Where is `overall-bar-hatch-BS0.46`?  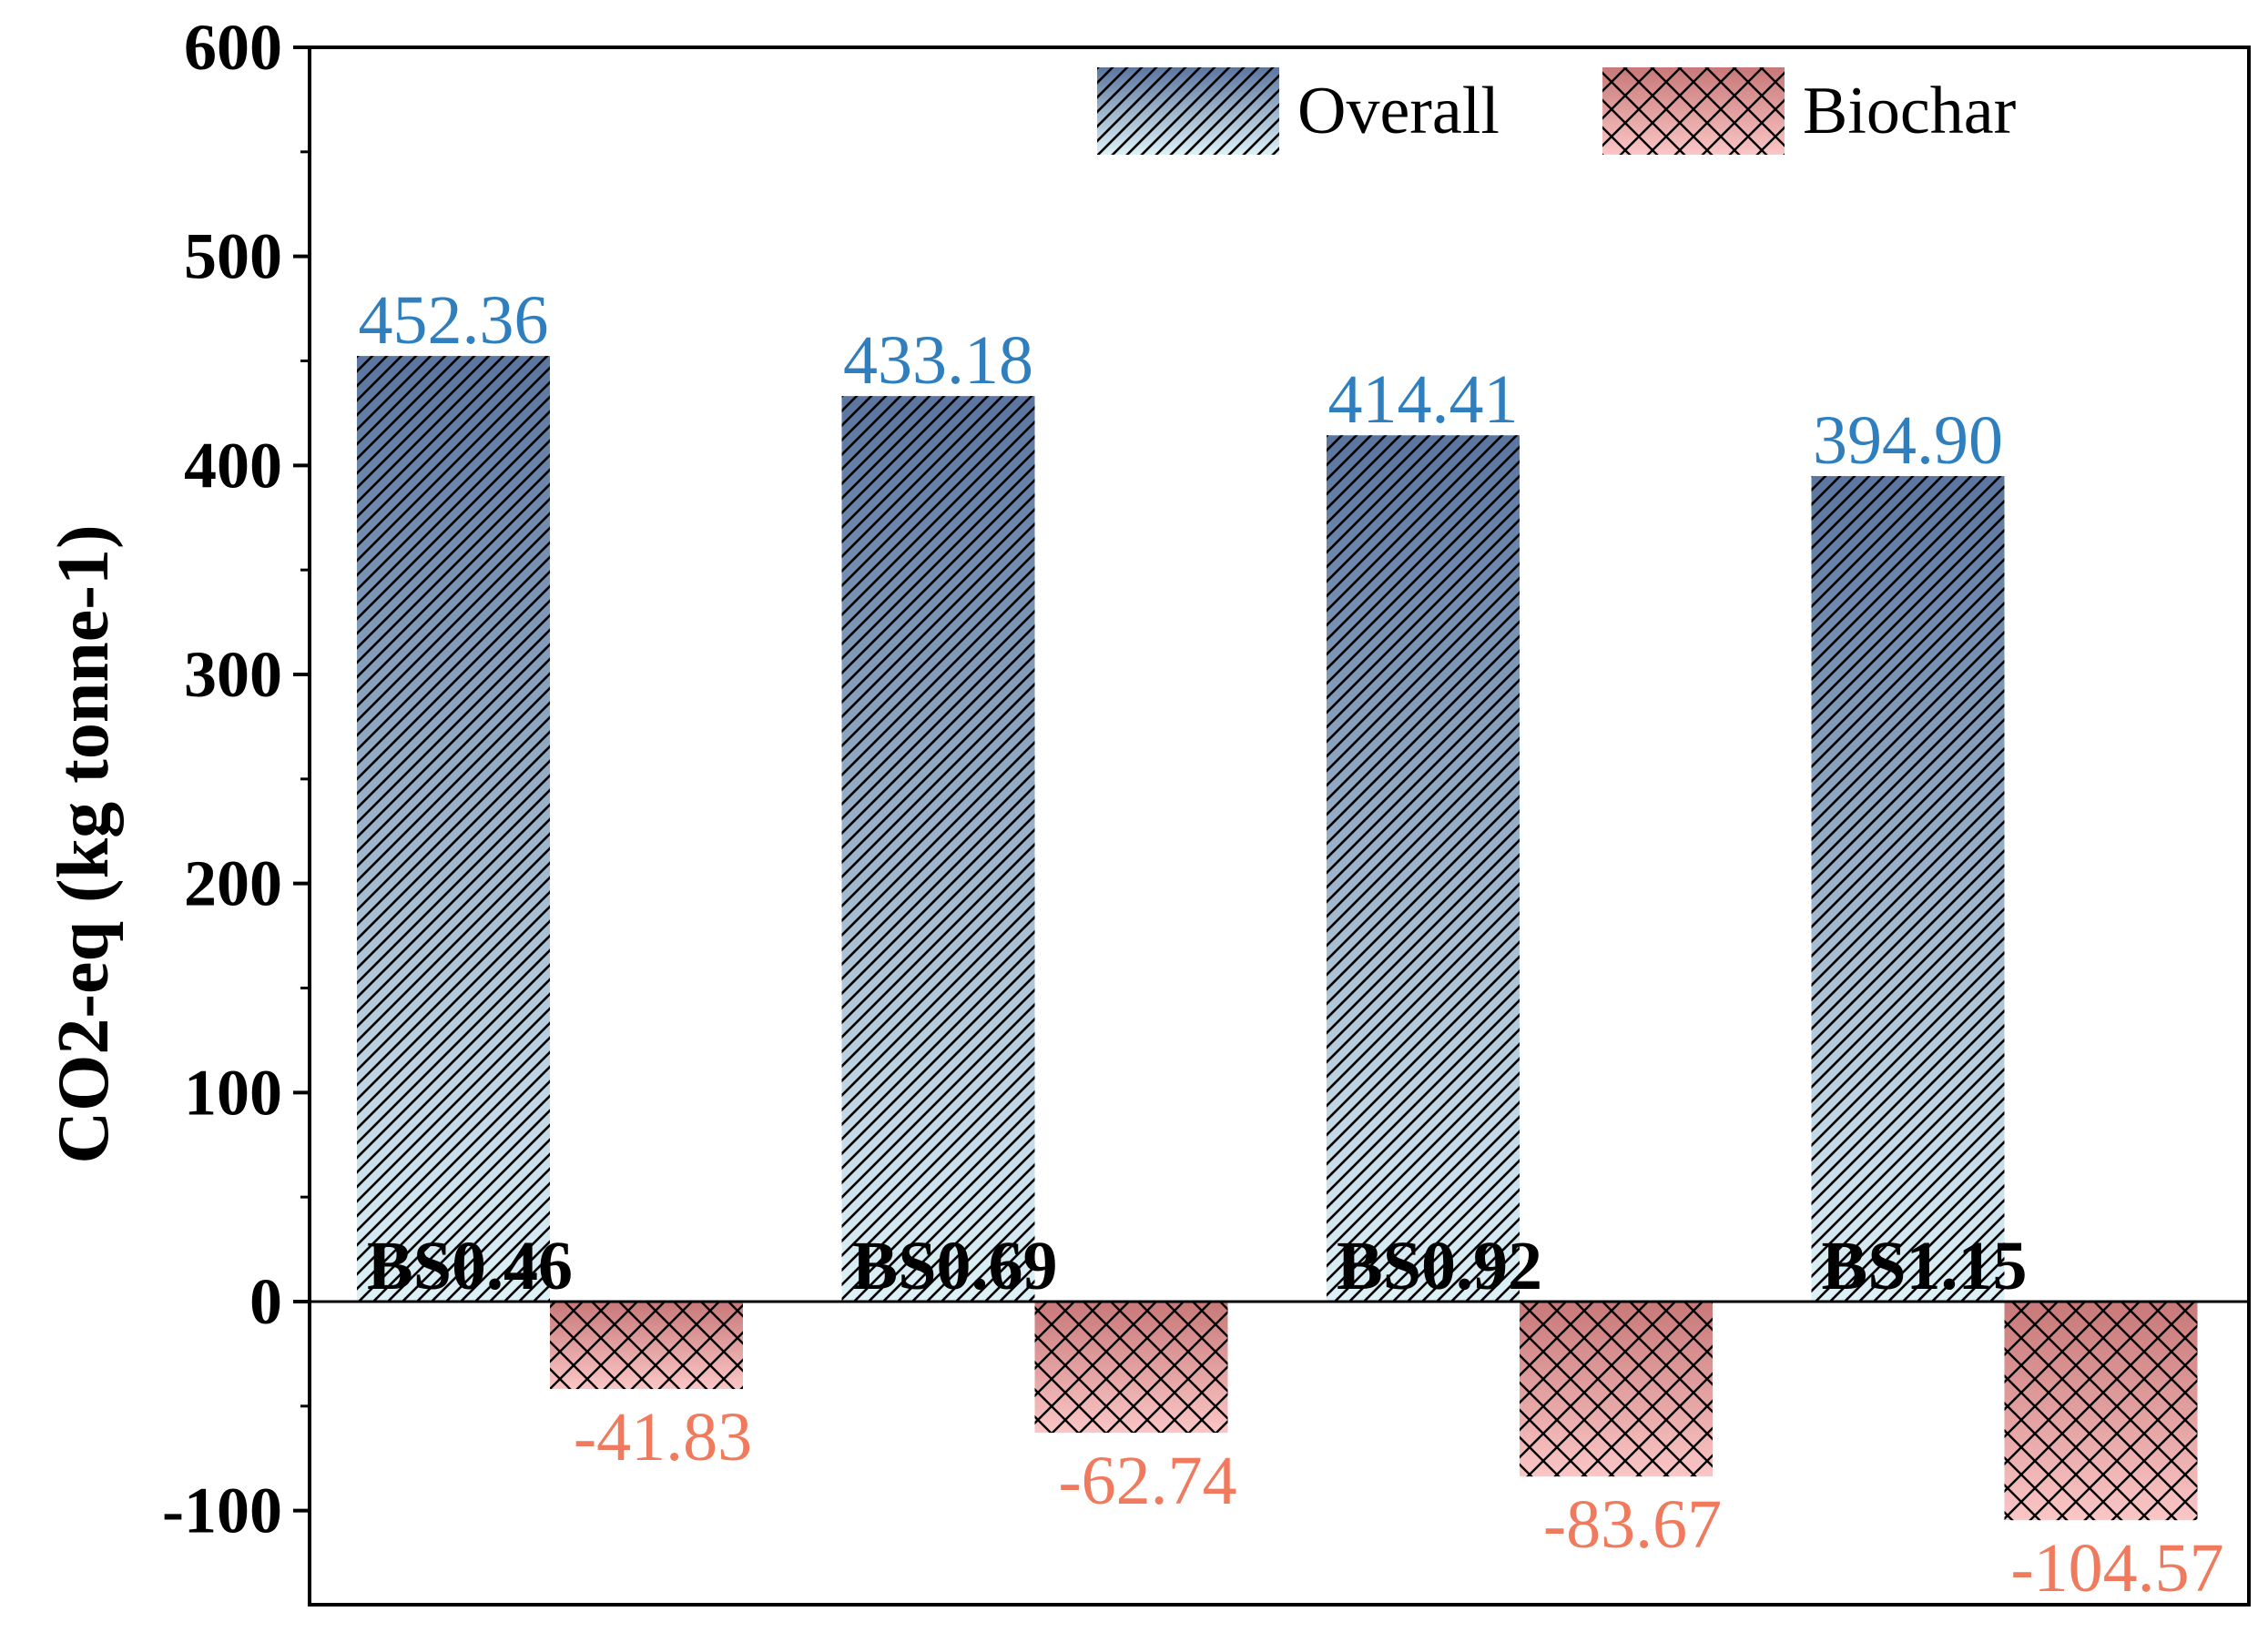 overall-bar-hatch-BS0.46 is located at coordinates (453, 829).